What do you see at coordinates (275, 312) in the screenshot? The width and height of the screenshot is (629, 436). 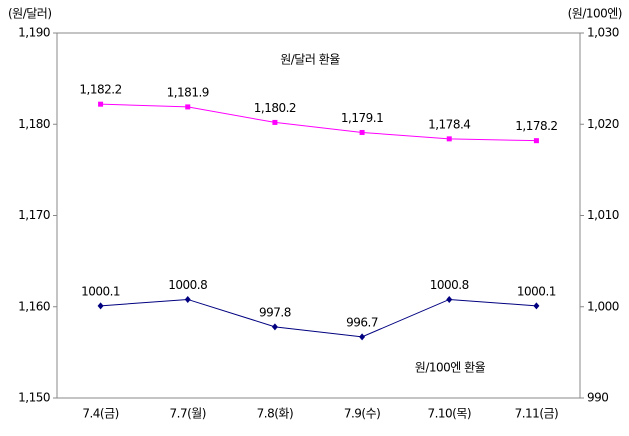 I see `data-label: 997.8` at bounding box center [275, 312].